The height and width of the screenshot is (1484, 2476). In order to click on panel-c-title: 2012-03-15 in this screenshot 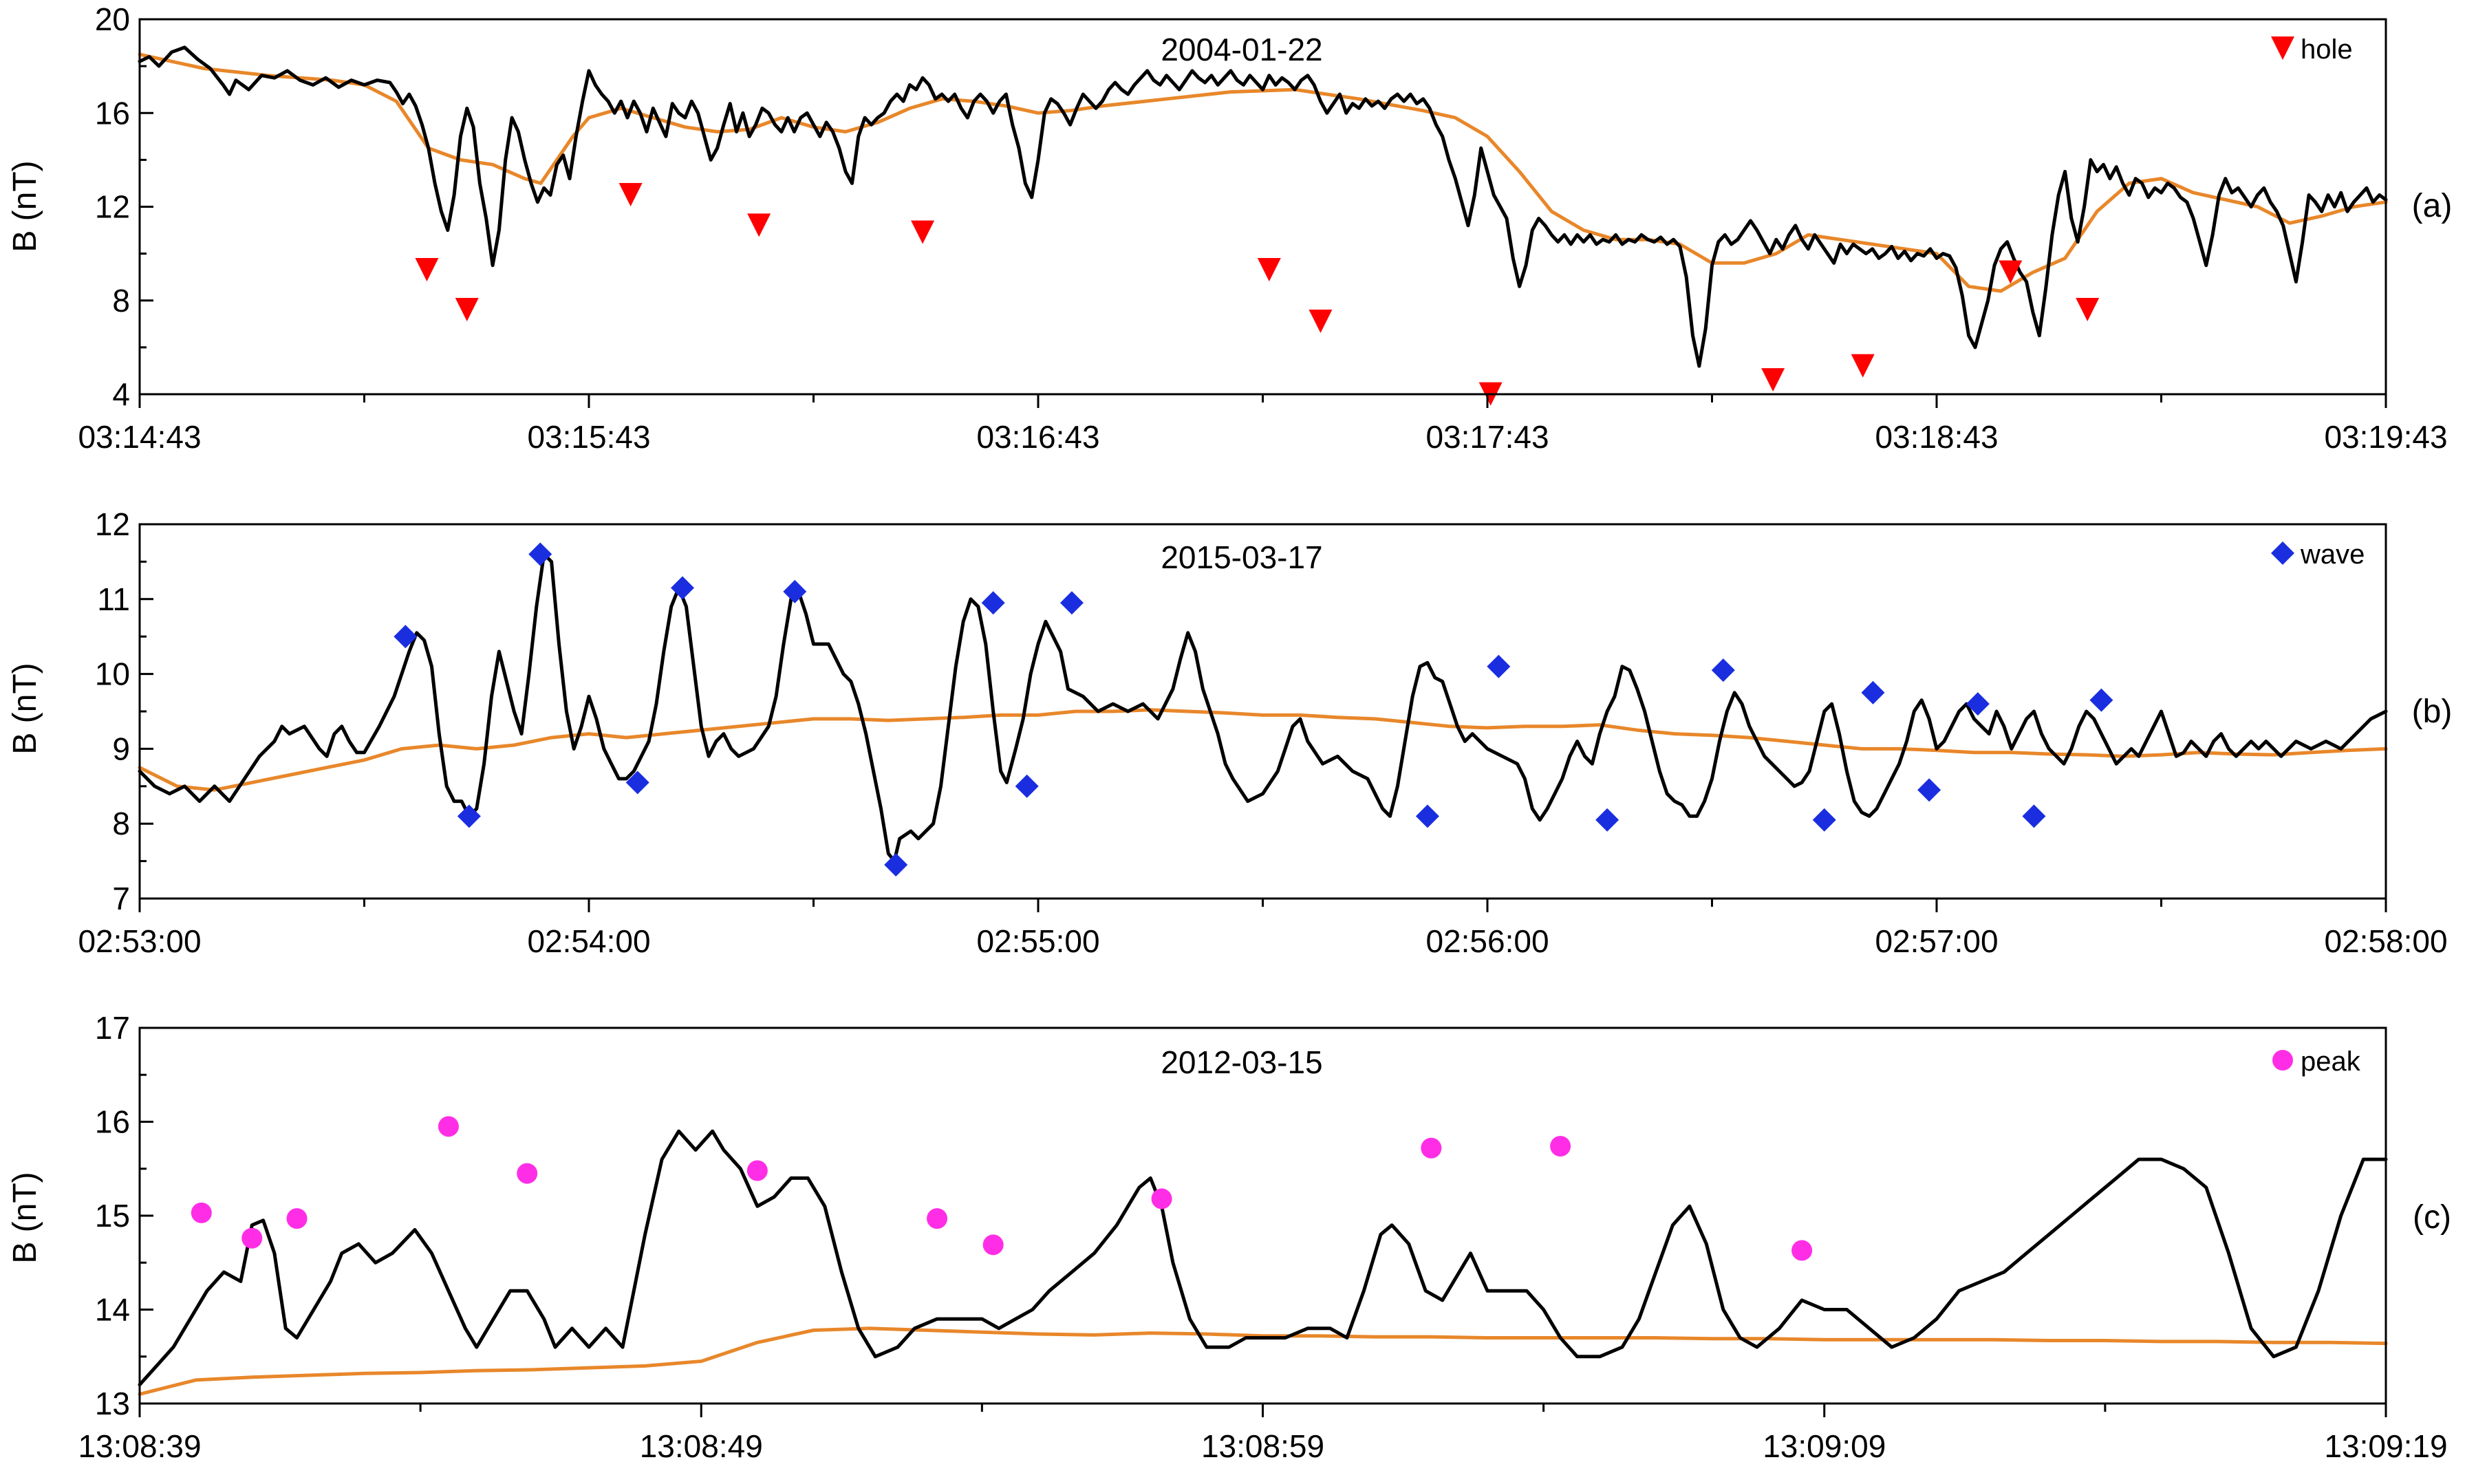, I will do `click(1241, 1062)`.